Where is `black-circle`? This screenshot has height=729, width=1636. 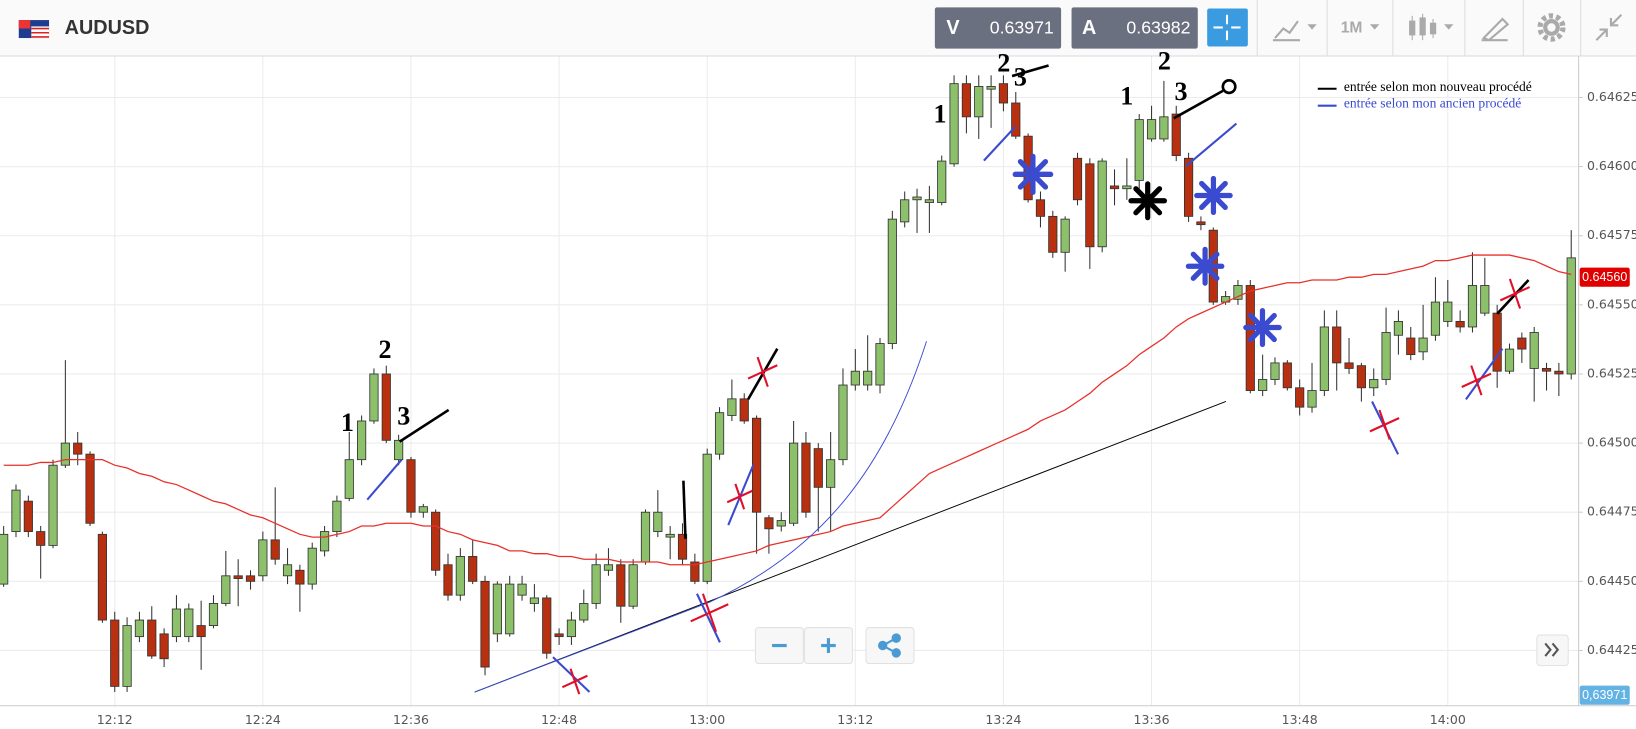 black-circle is located at coordinates (1229, 86).